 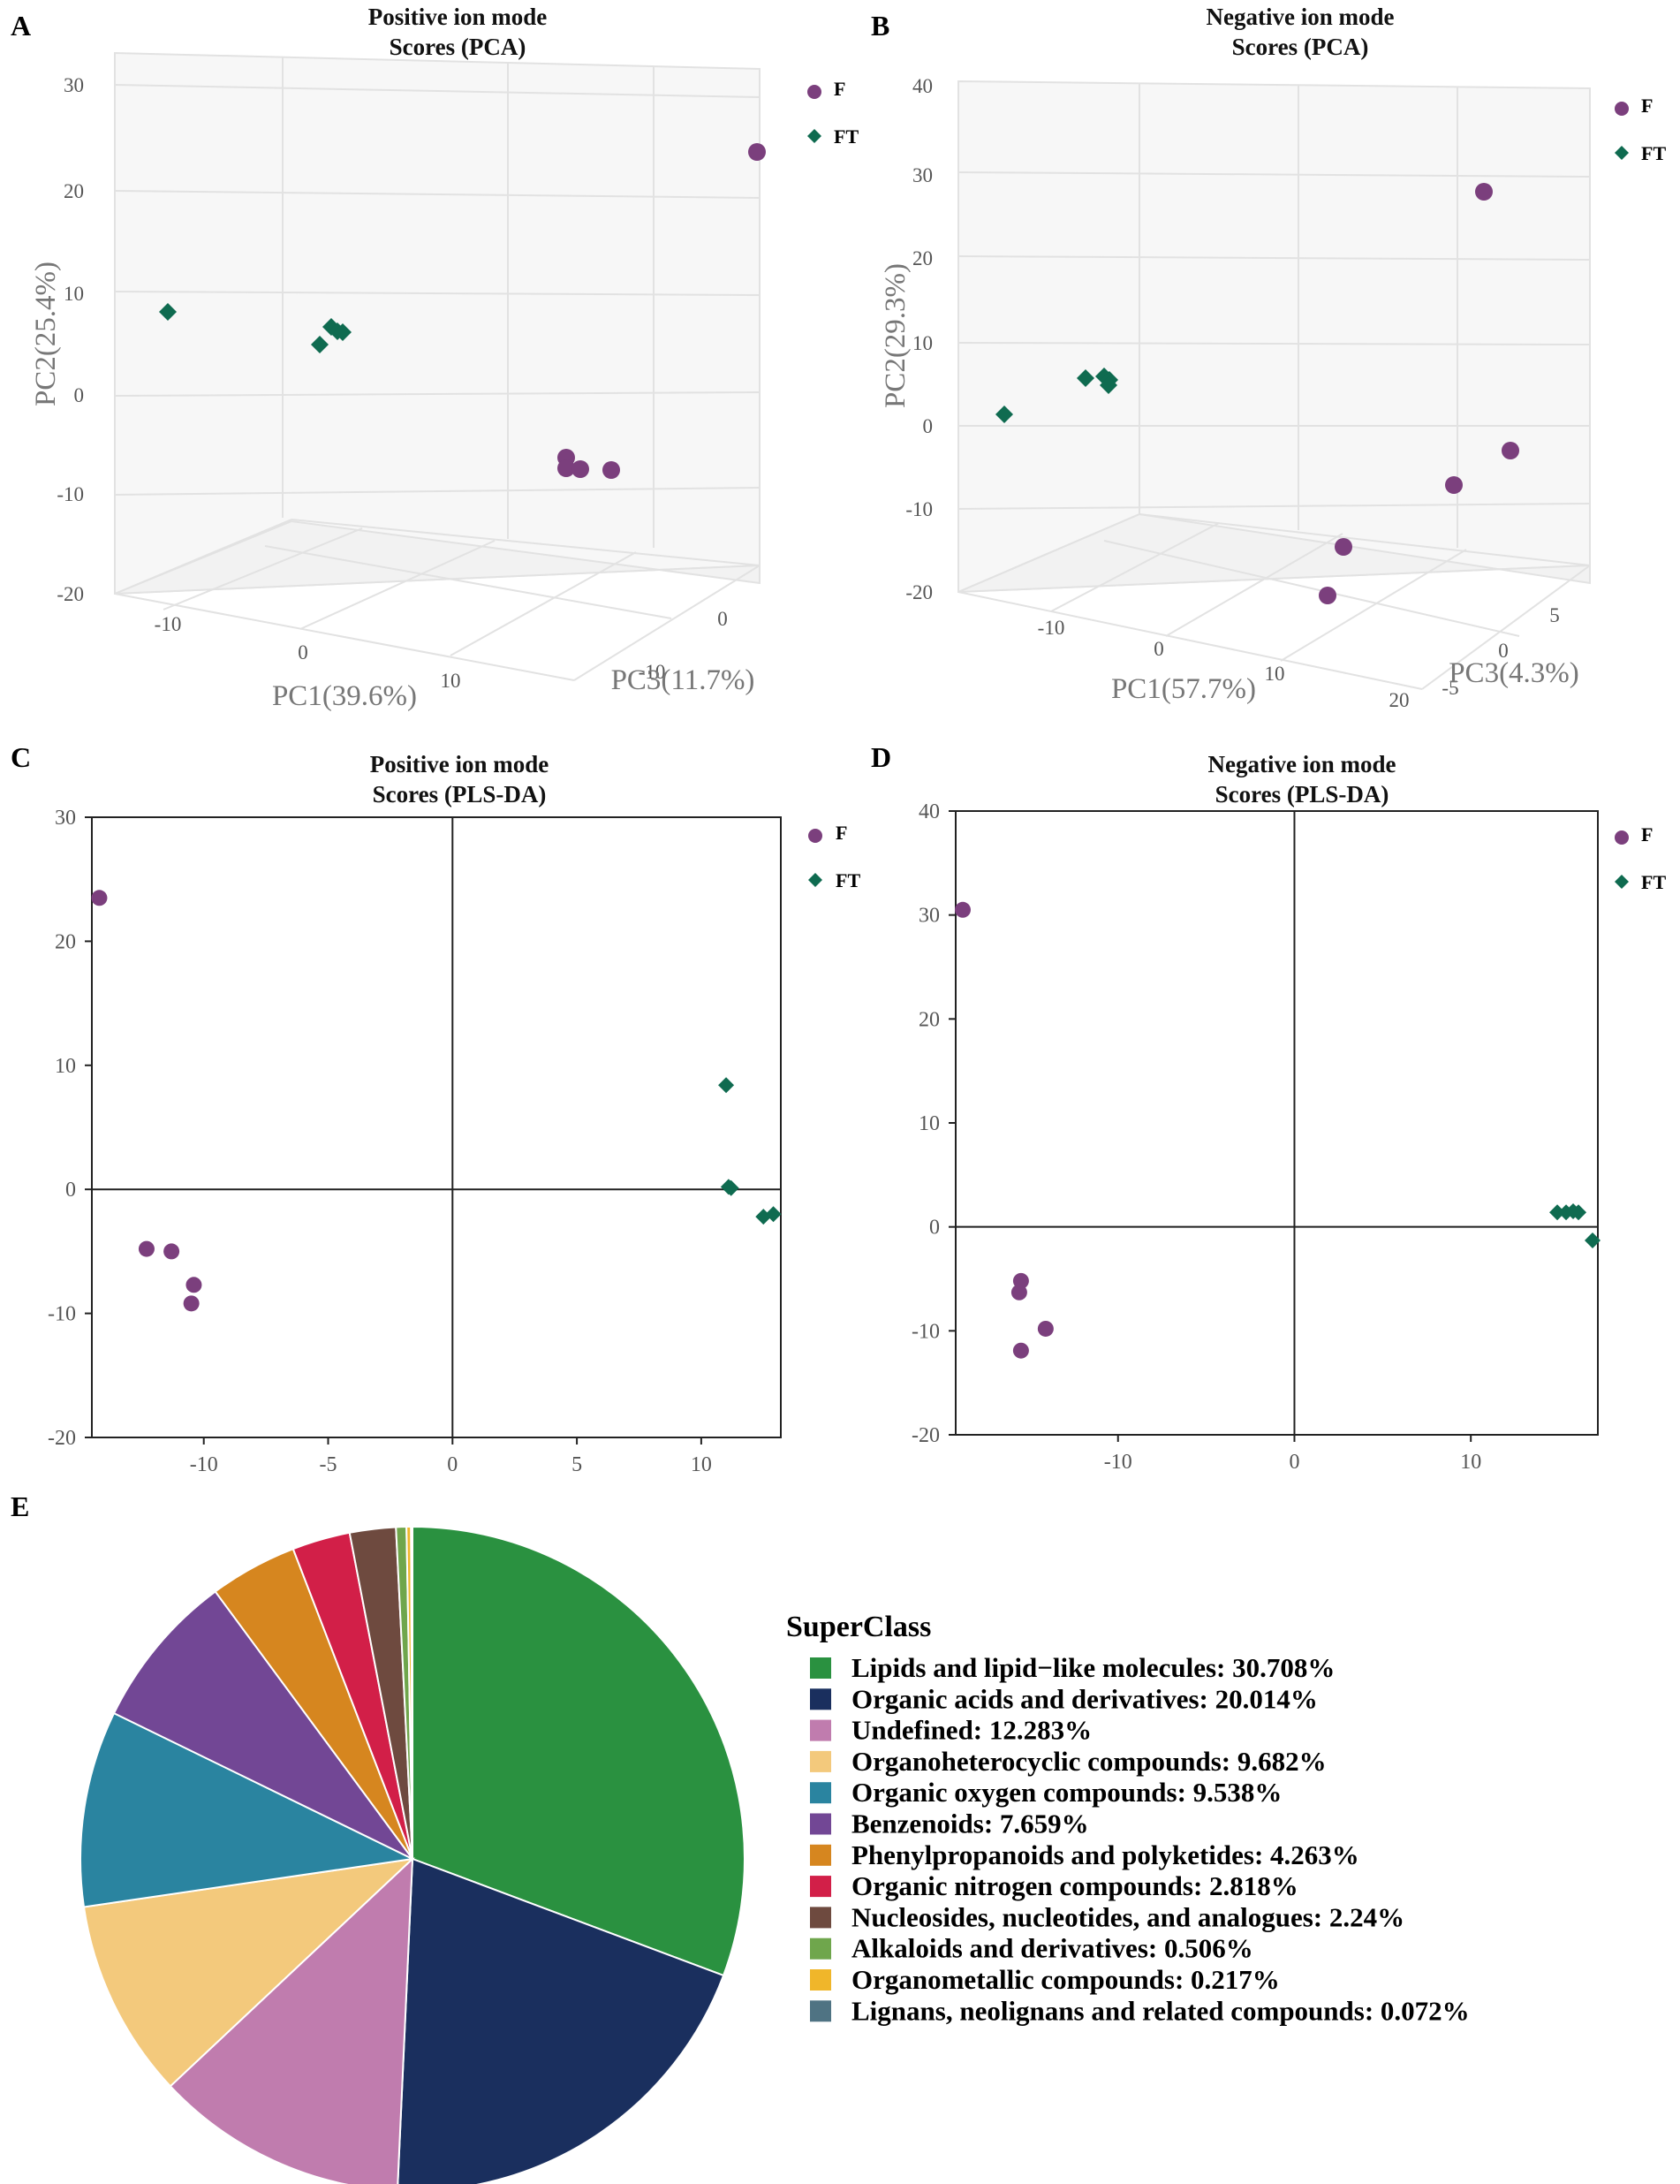 What do you see at coordinates (74, 294) in the screenshot?
I see `panel-a-y-tick: 10` at bounding box center [74, 294].